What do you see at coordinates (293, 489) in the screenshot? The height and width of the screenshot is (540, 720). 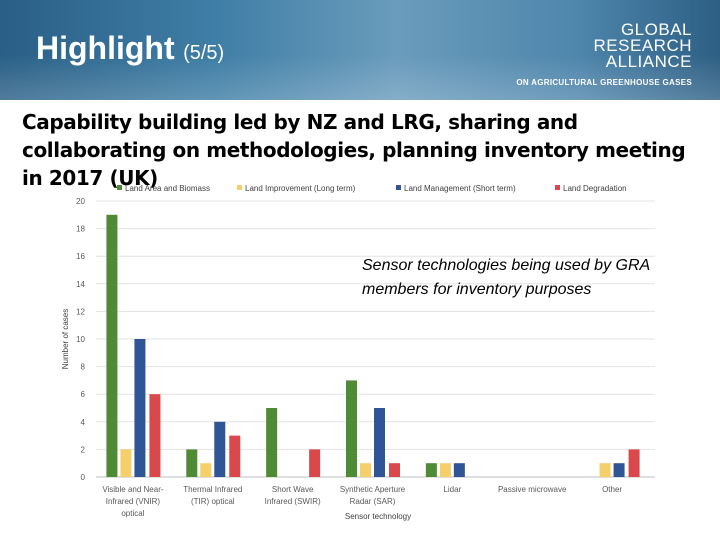 I see `x-tick-label: Short Wave` at bounding box center [293, 489].